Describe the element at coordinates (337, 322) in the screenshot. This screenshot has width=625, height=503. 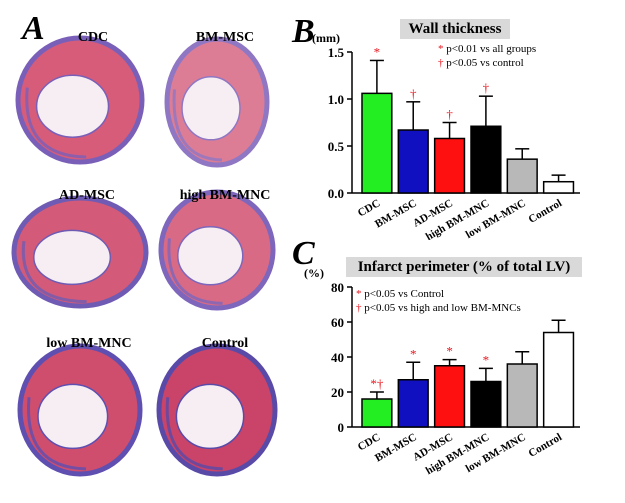
I see `y-tick-label: 60` at that location.